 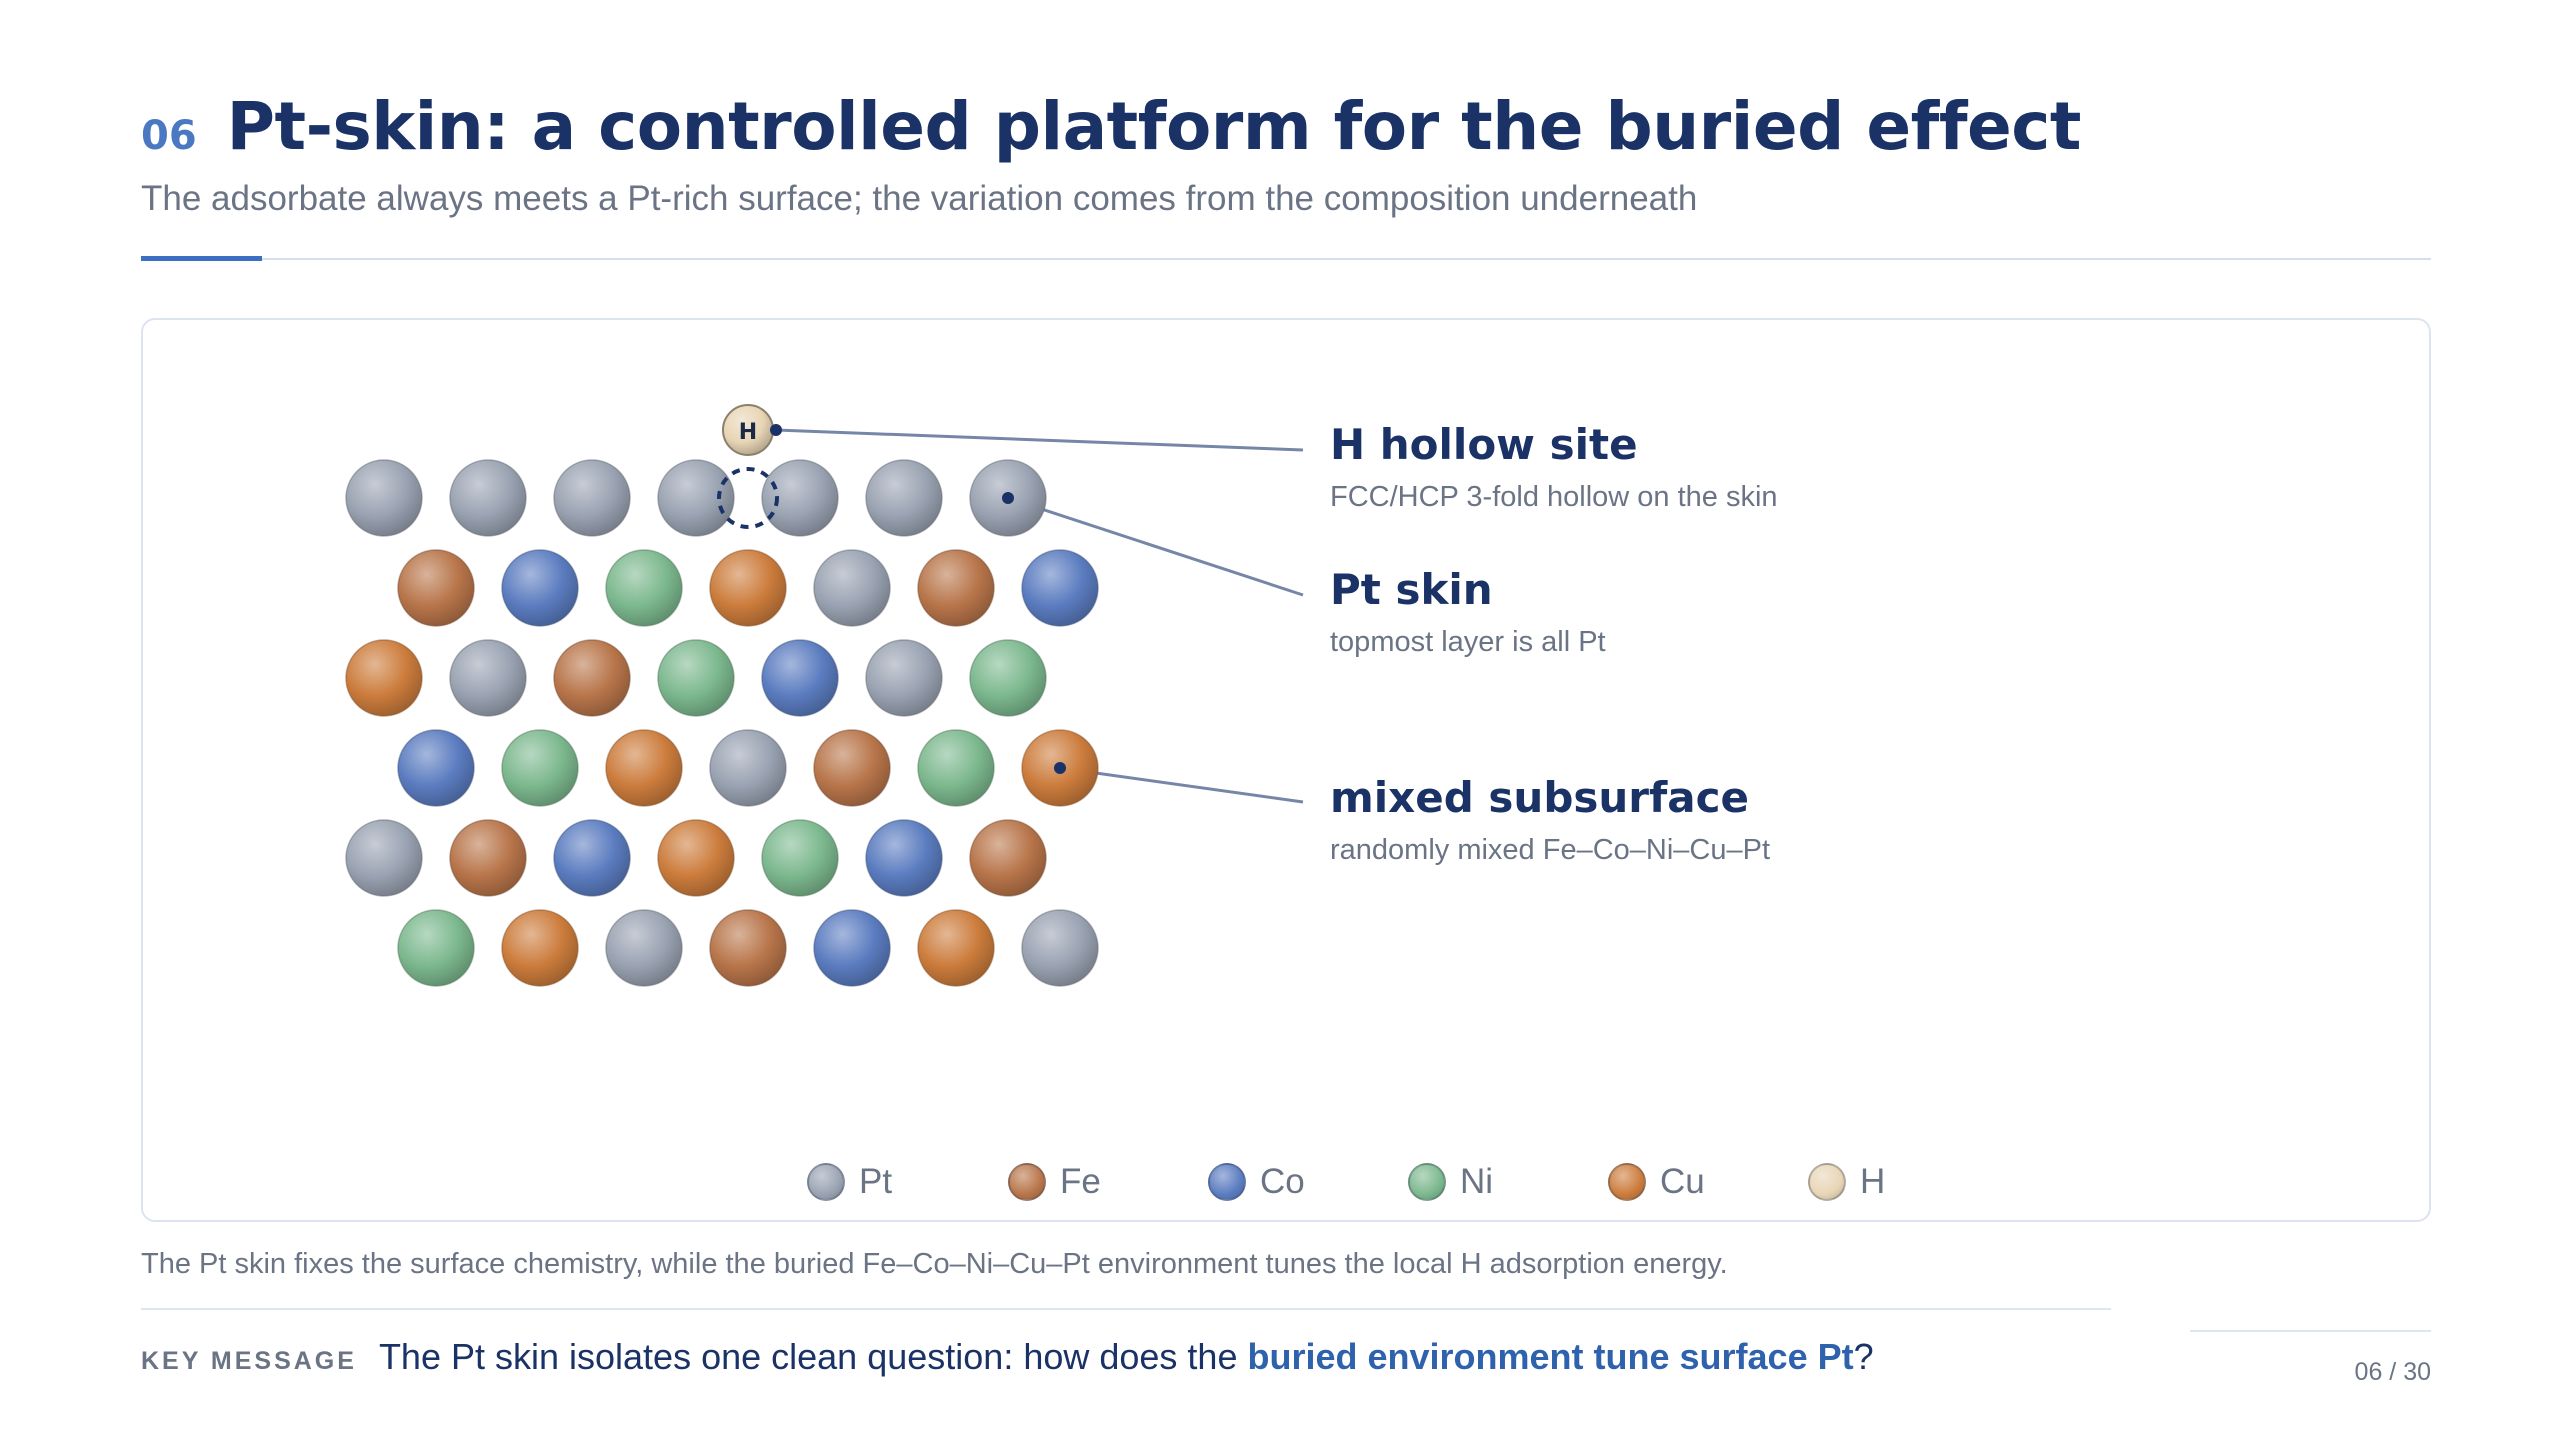 I want to click on atom-lattice, so click(x=722, y=723).